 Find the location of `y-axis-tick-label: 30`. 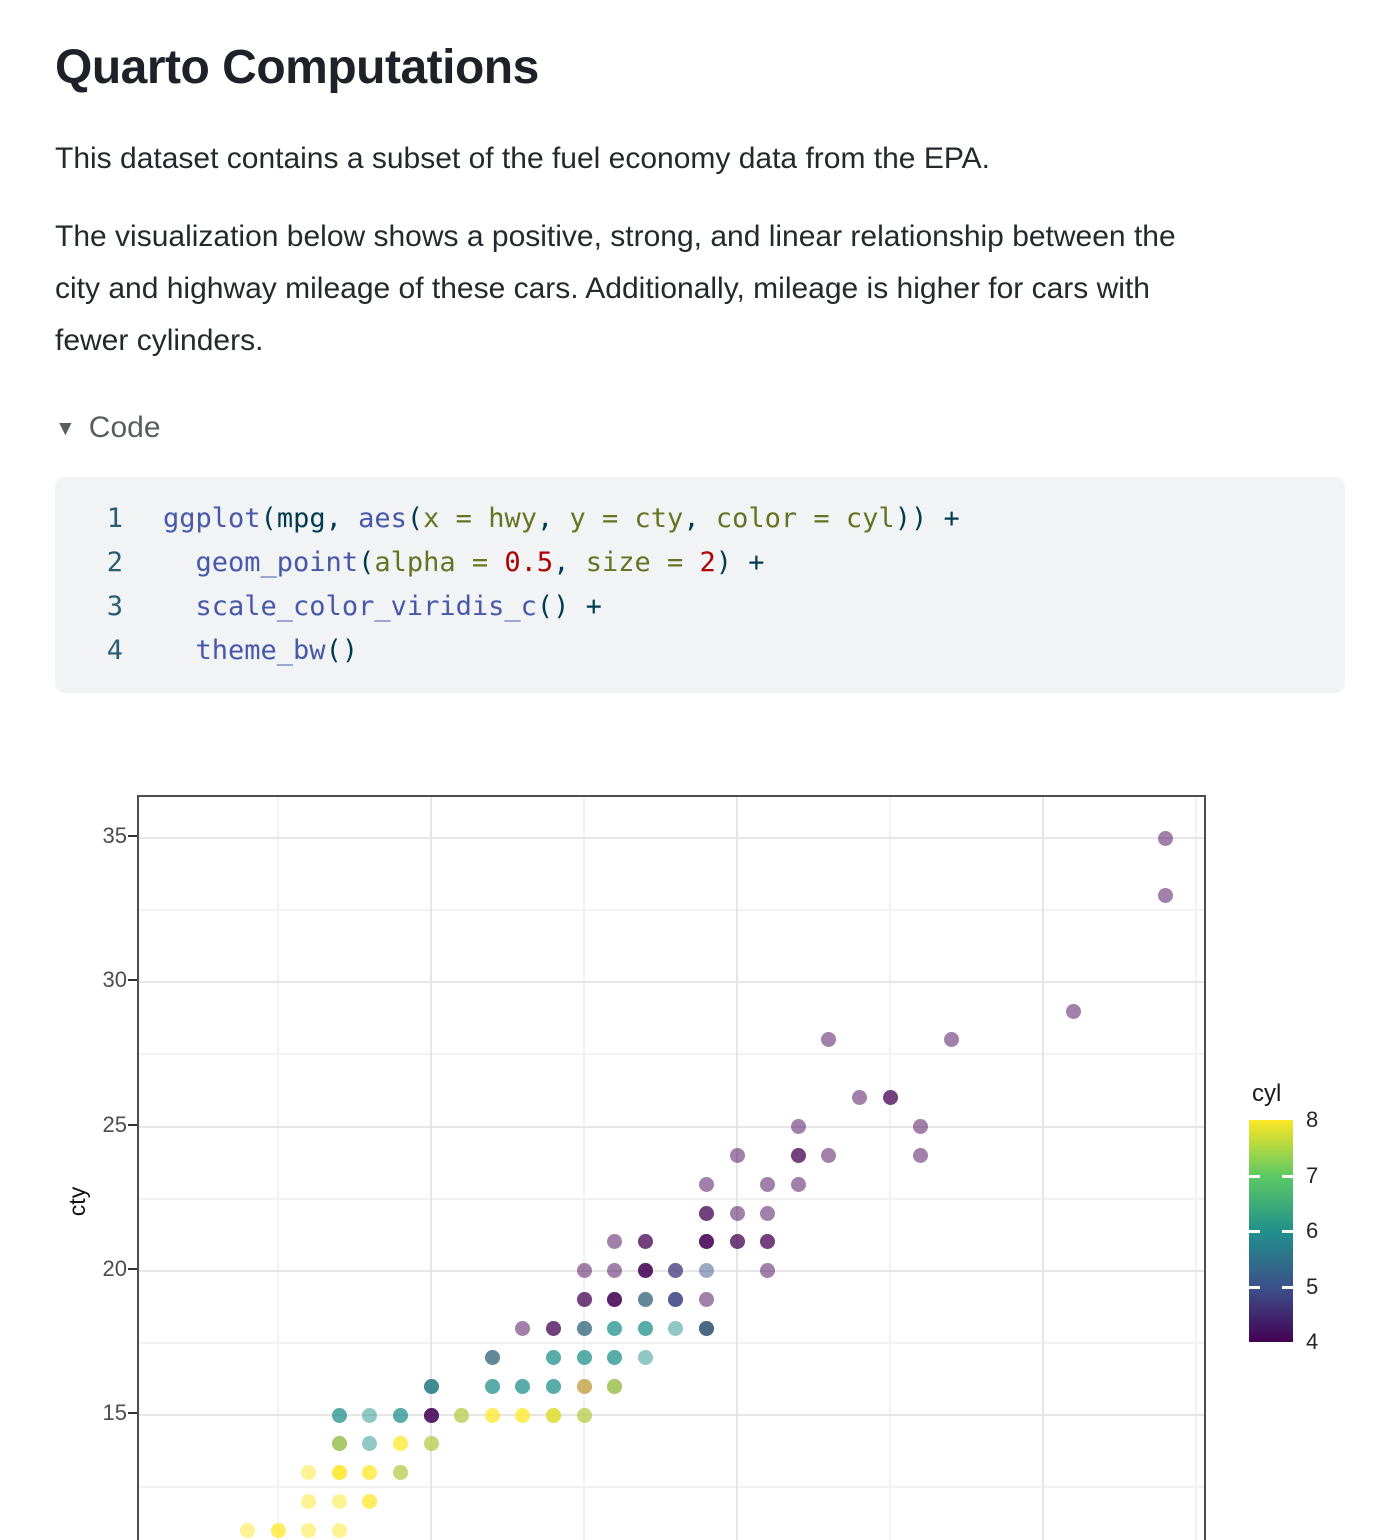

y-axis-tick-label: 30 is located at coordinates (114, 980).